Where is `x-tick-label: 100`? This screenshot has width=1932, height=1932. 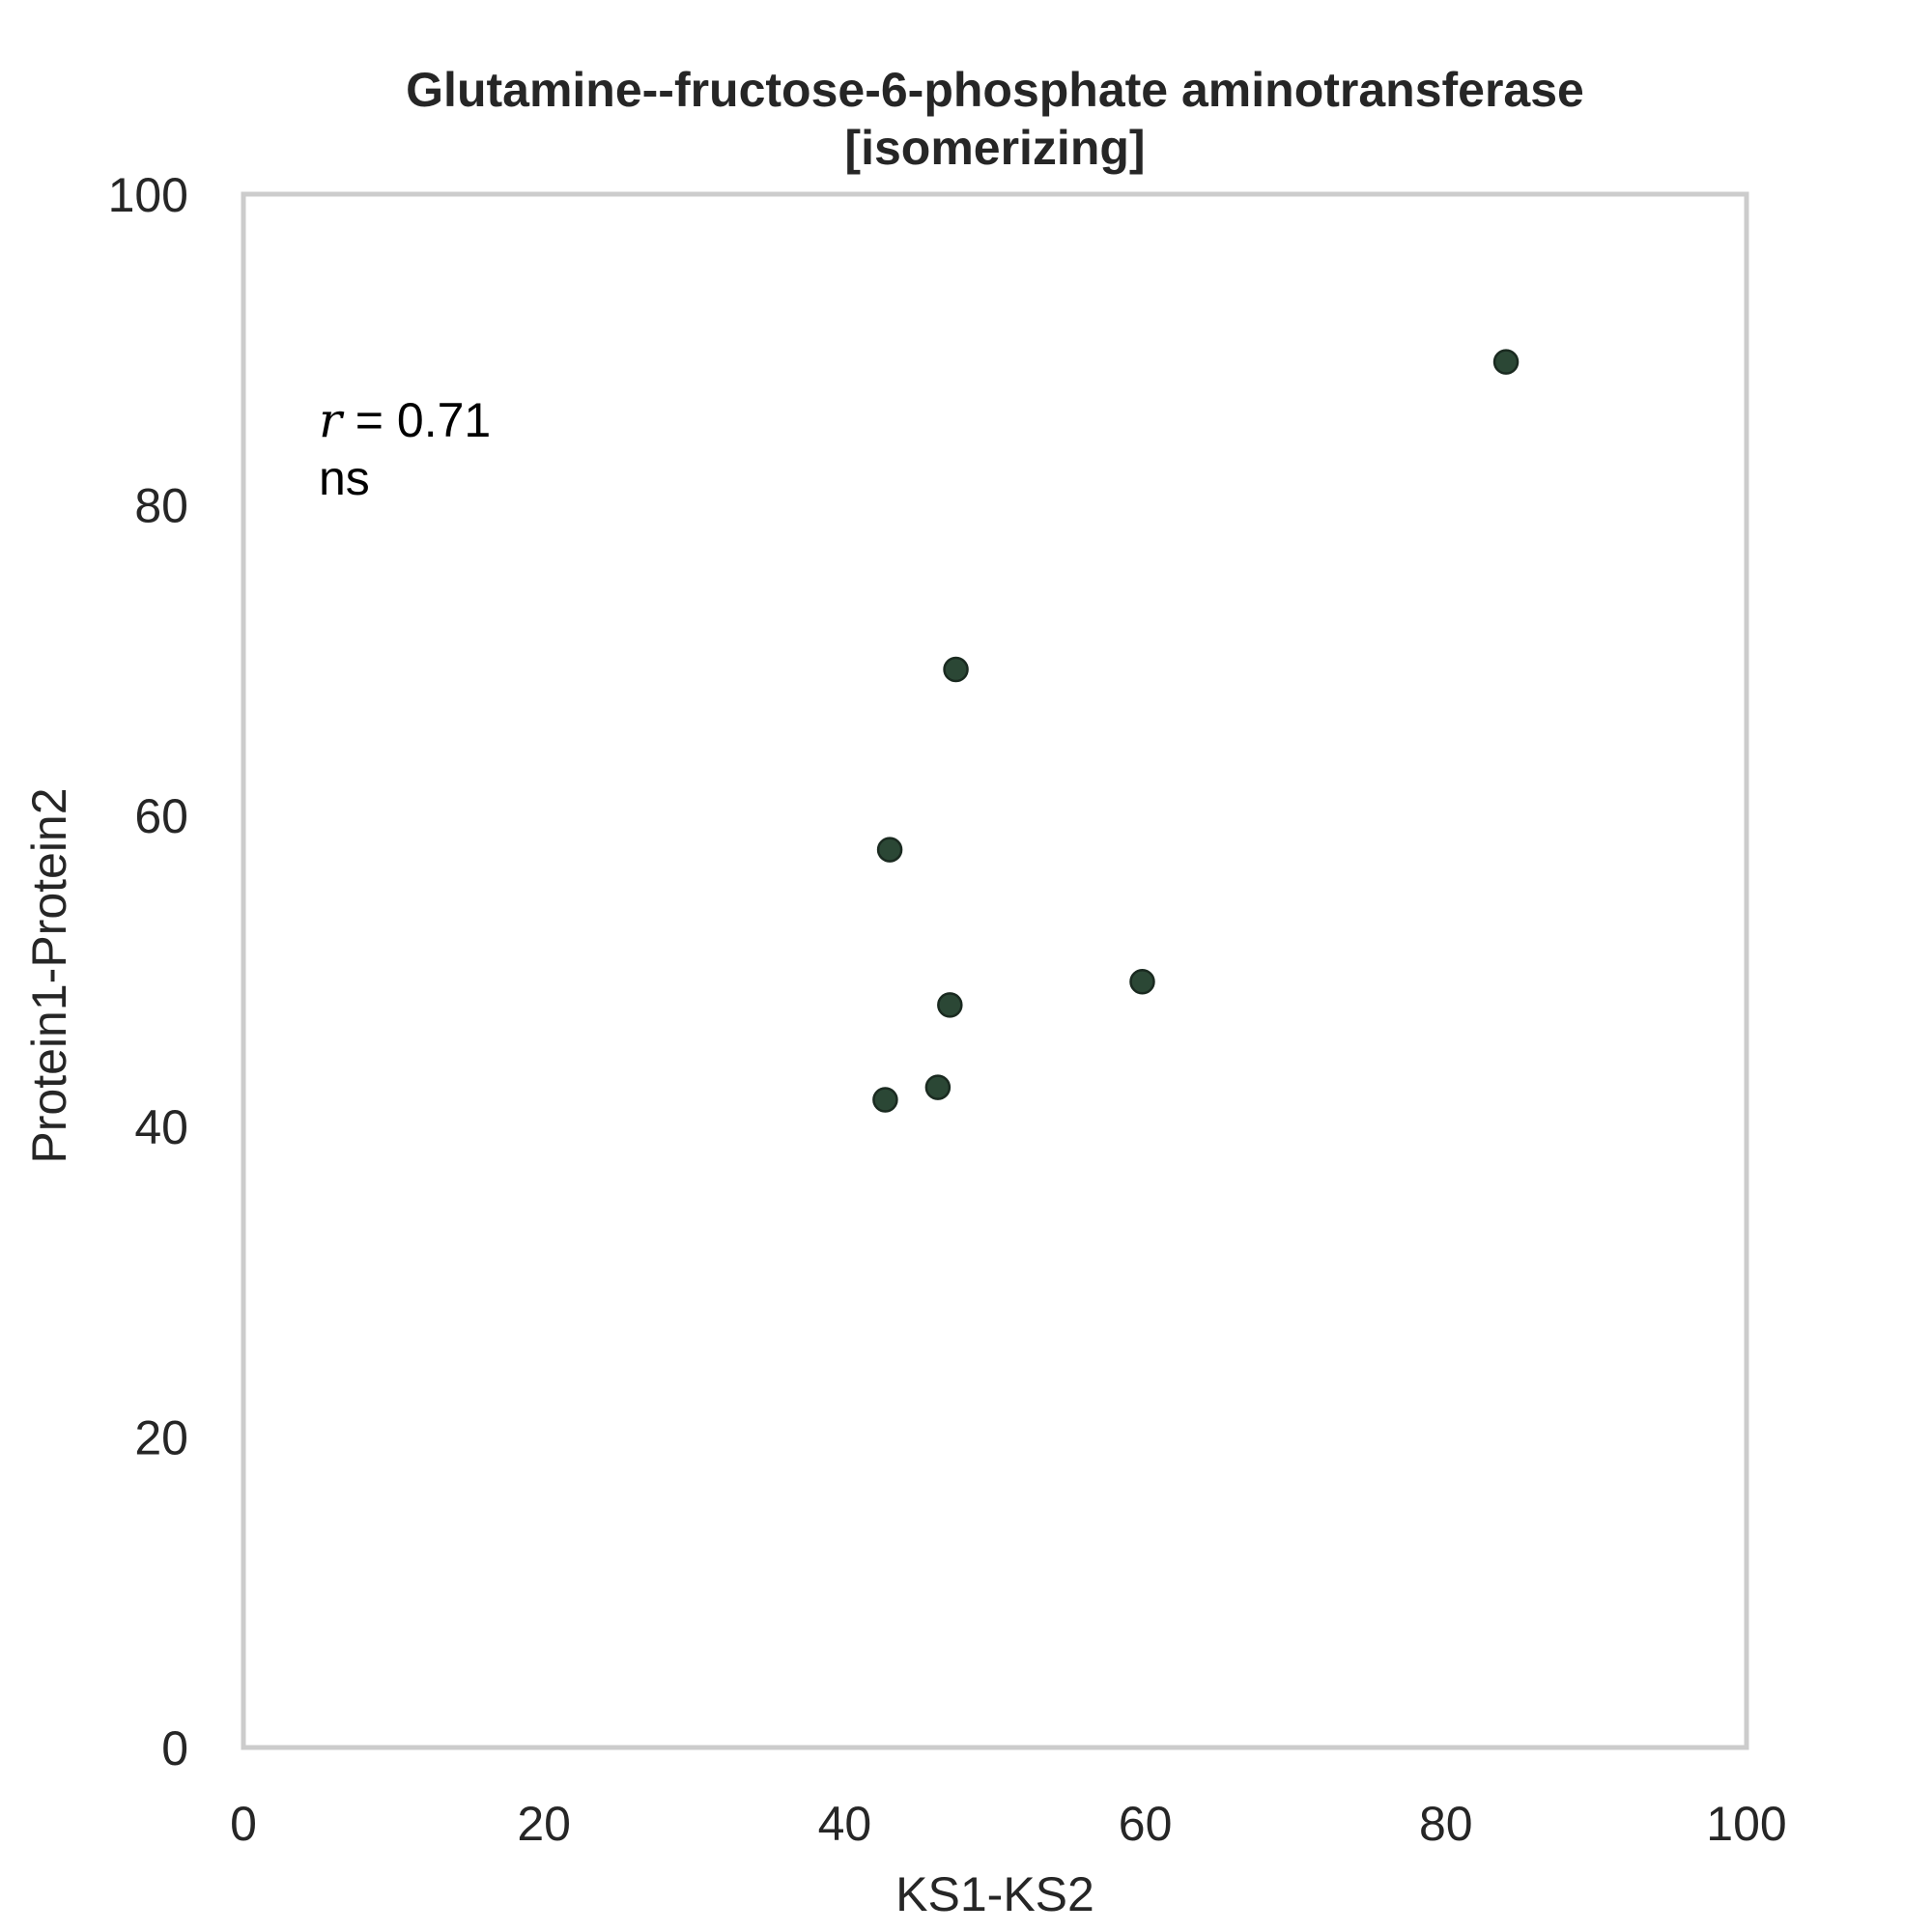 x-tick-label: 100 is located at coordinates (1746, 1824).